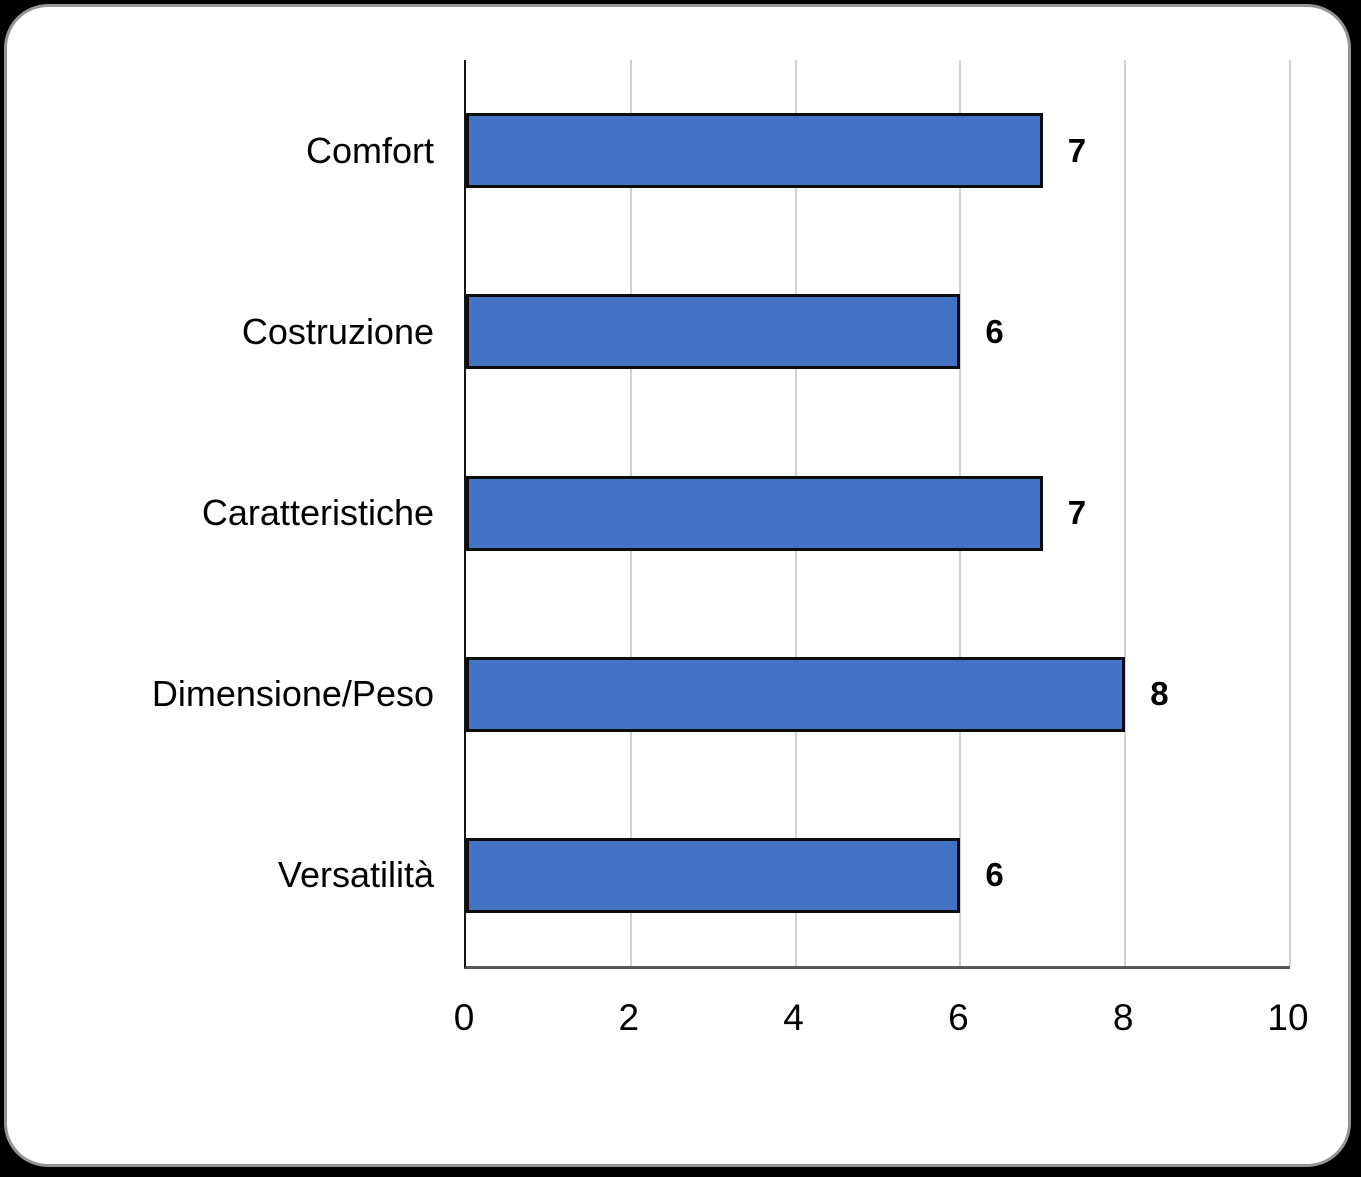 This screenshot has height=1177, width=1361. I want to click on x-tick-label: 8, so click(1123, 1017).